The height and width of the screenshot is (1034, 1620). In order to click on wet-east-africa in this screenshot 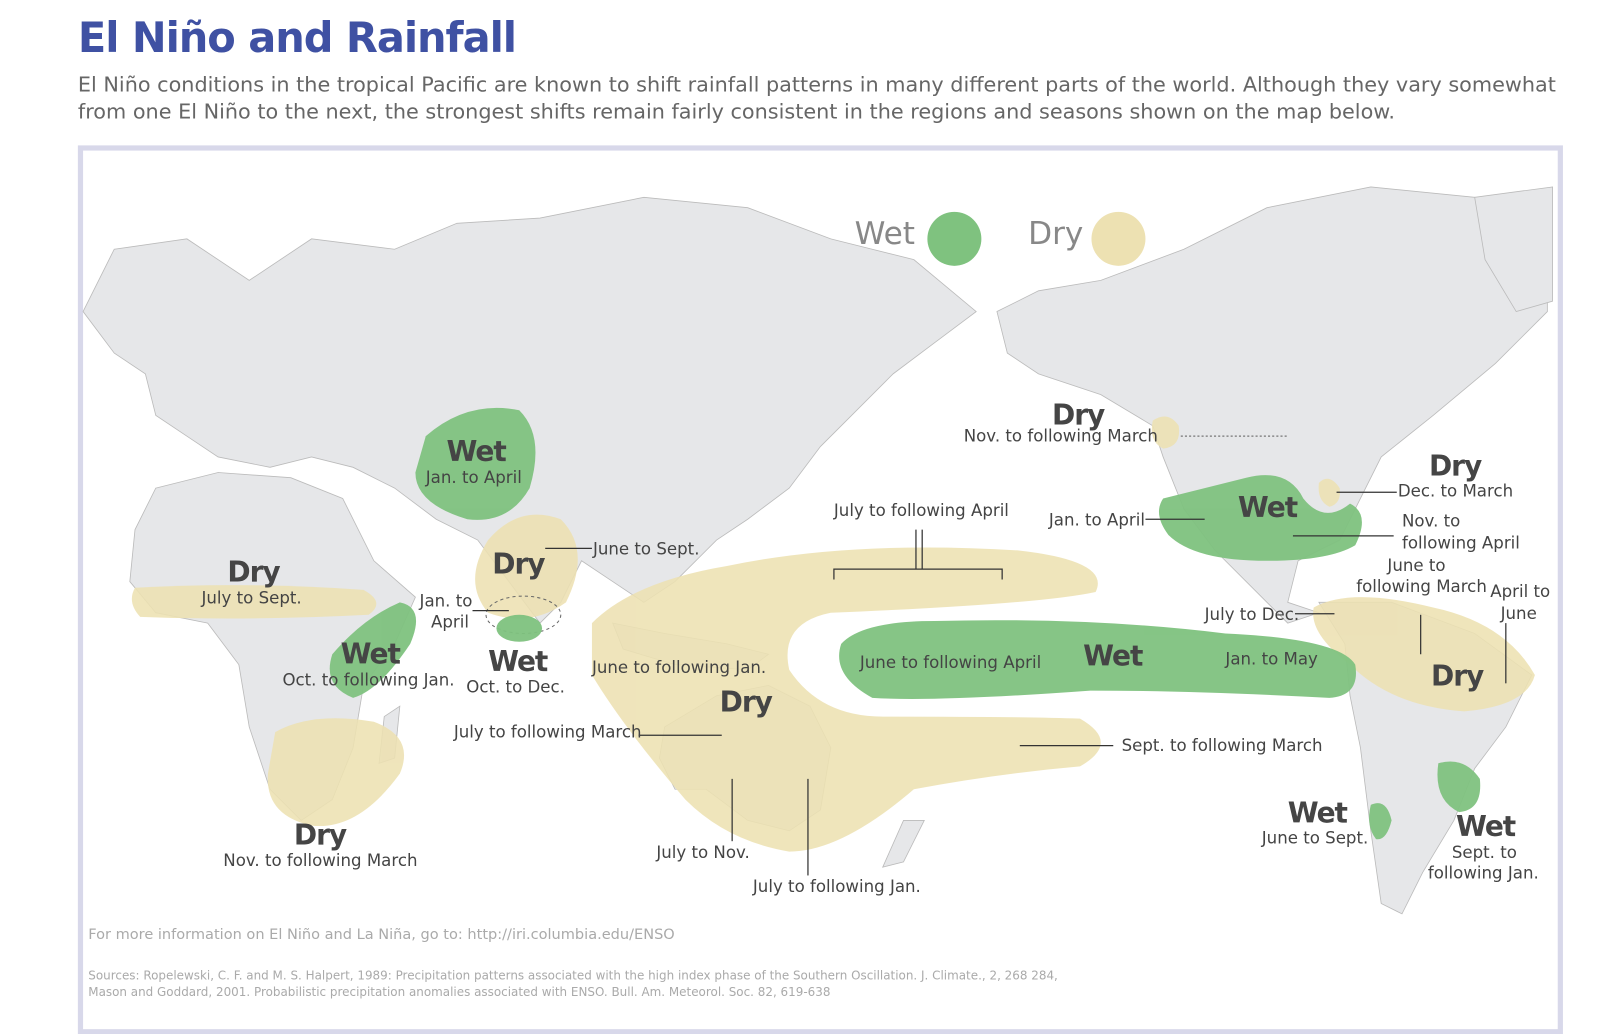, I will do `click(373, 650)`.